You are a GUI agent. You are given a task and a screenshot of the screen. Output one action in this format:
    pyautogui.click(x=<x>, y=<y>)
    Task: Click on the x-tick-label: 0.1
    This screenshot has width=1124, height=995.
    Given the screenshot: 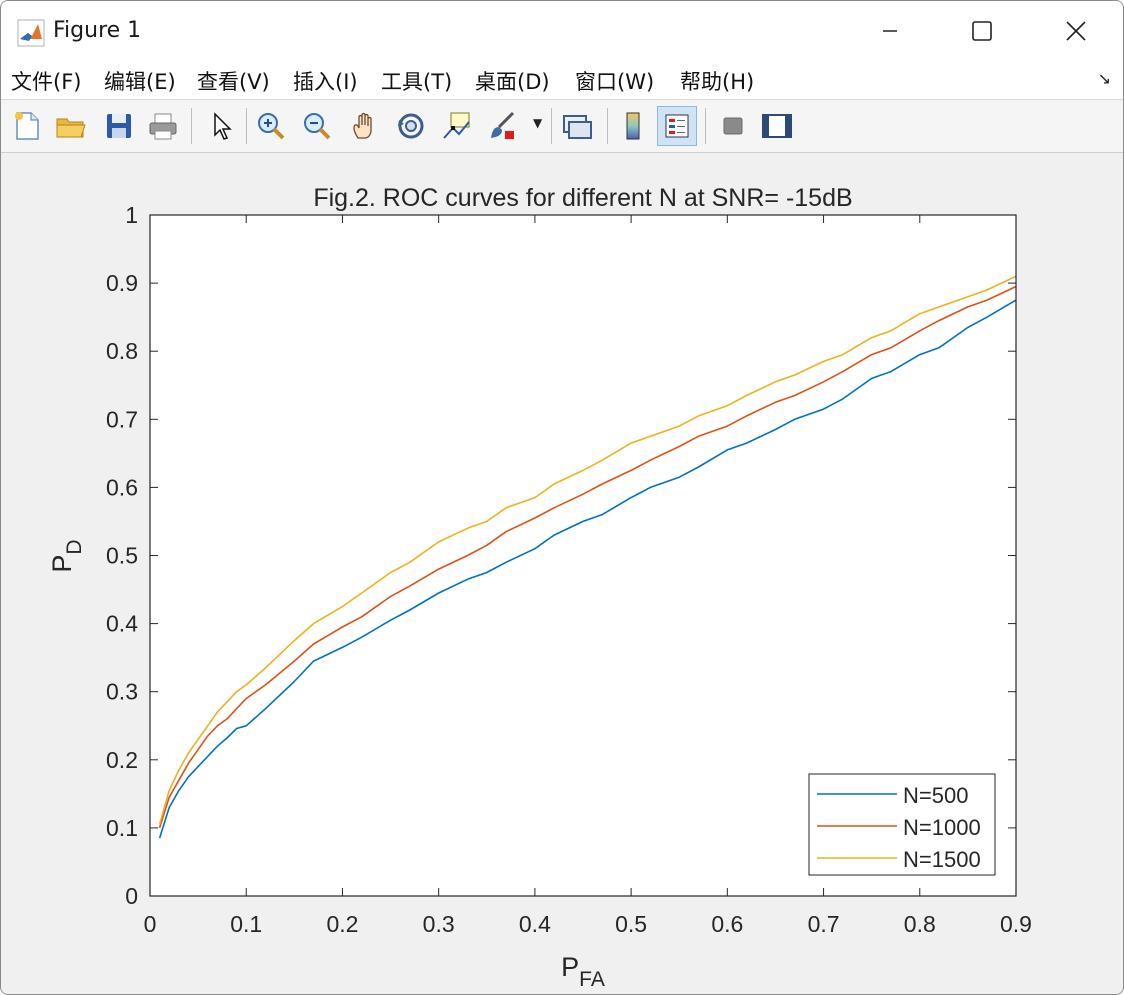 What is the action you would take?
    pyautogui.click(x=246, y=924)
    